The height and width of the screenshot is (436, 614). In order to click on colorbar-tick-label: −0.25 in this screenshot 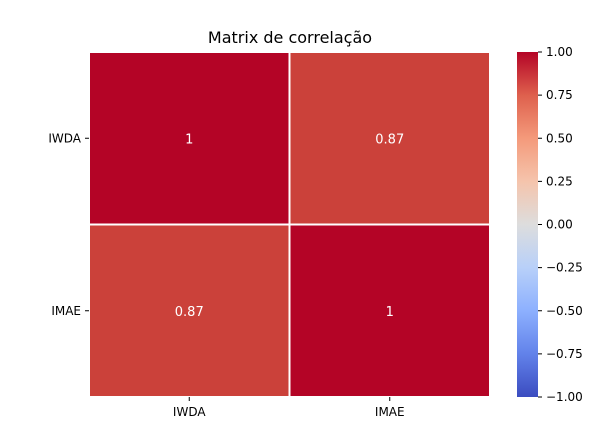, I will do `click(564, 268)`.